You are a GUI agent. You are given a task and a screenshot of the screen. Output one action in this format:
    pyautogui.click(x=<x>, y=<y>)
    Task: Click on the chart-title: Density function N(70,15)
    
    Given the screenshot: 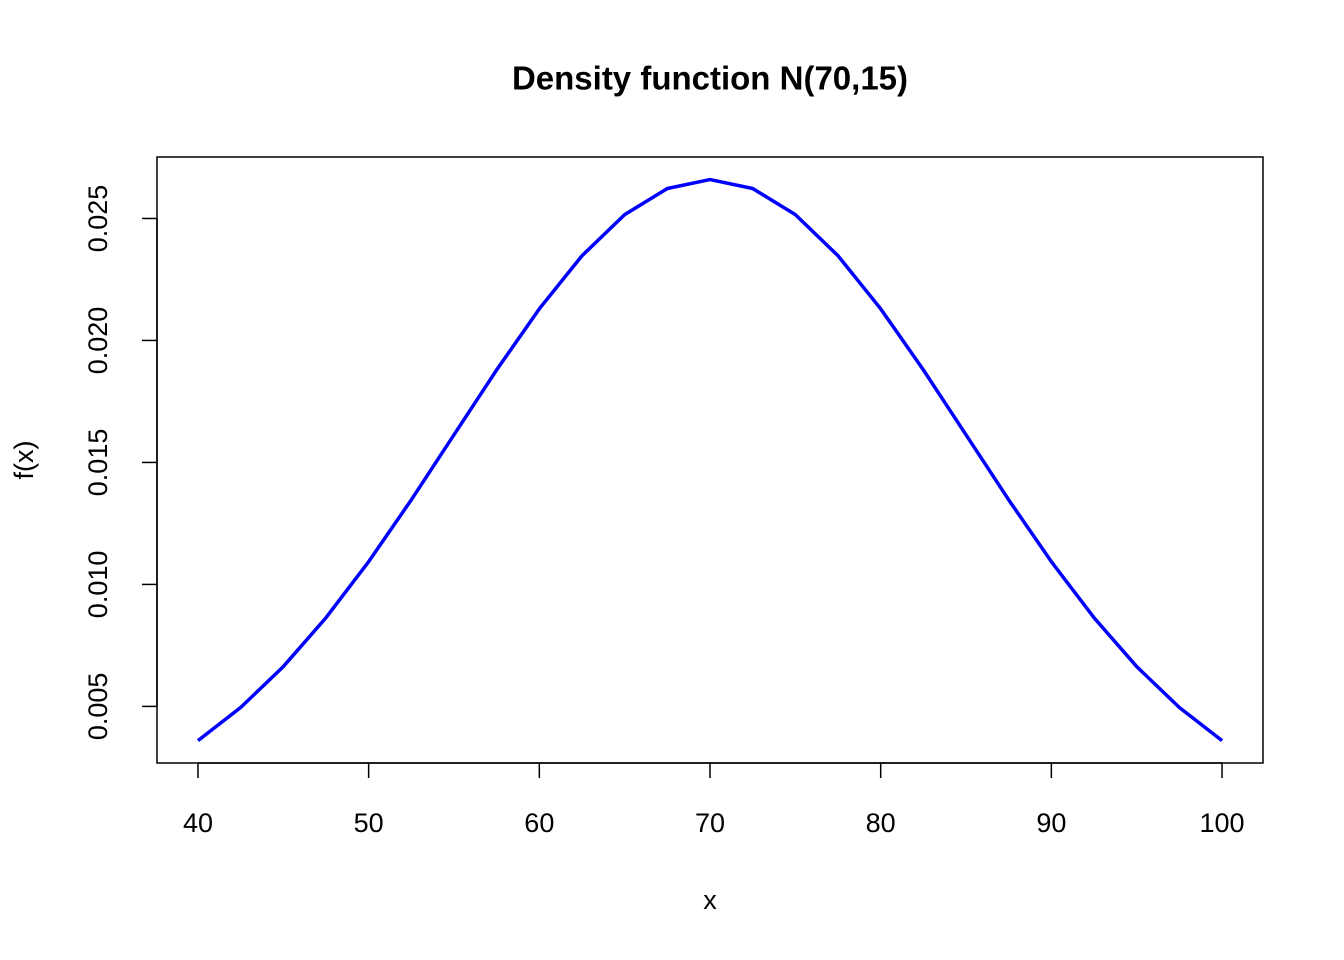 What is the action you would take?
    pyautogui.click(x=710, y=78)
    